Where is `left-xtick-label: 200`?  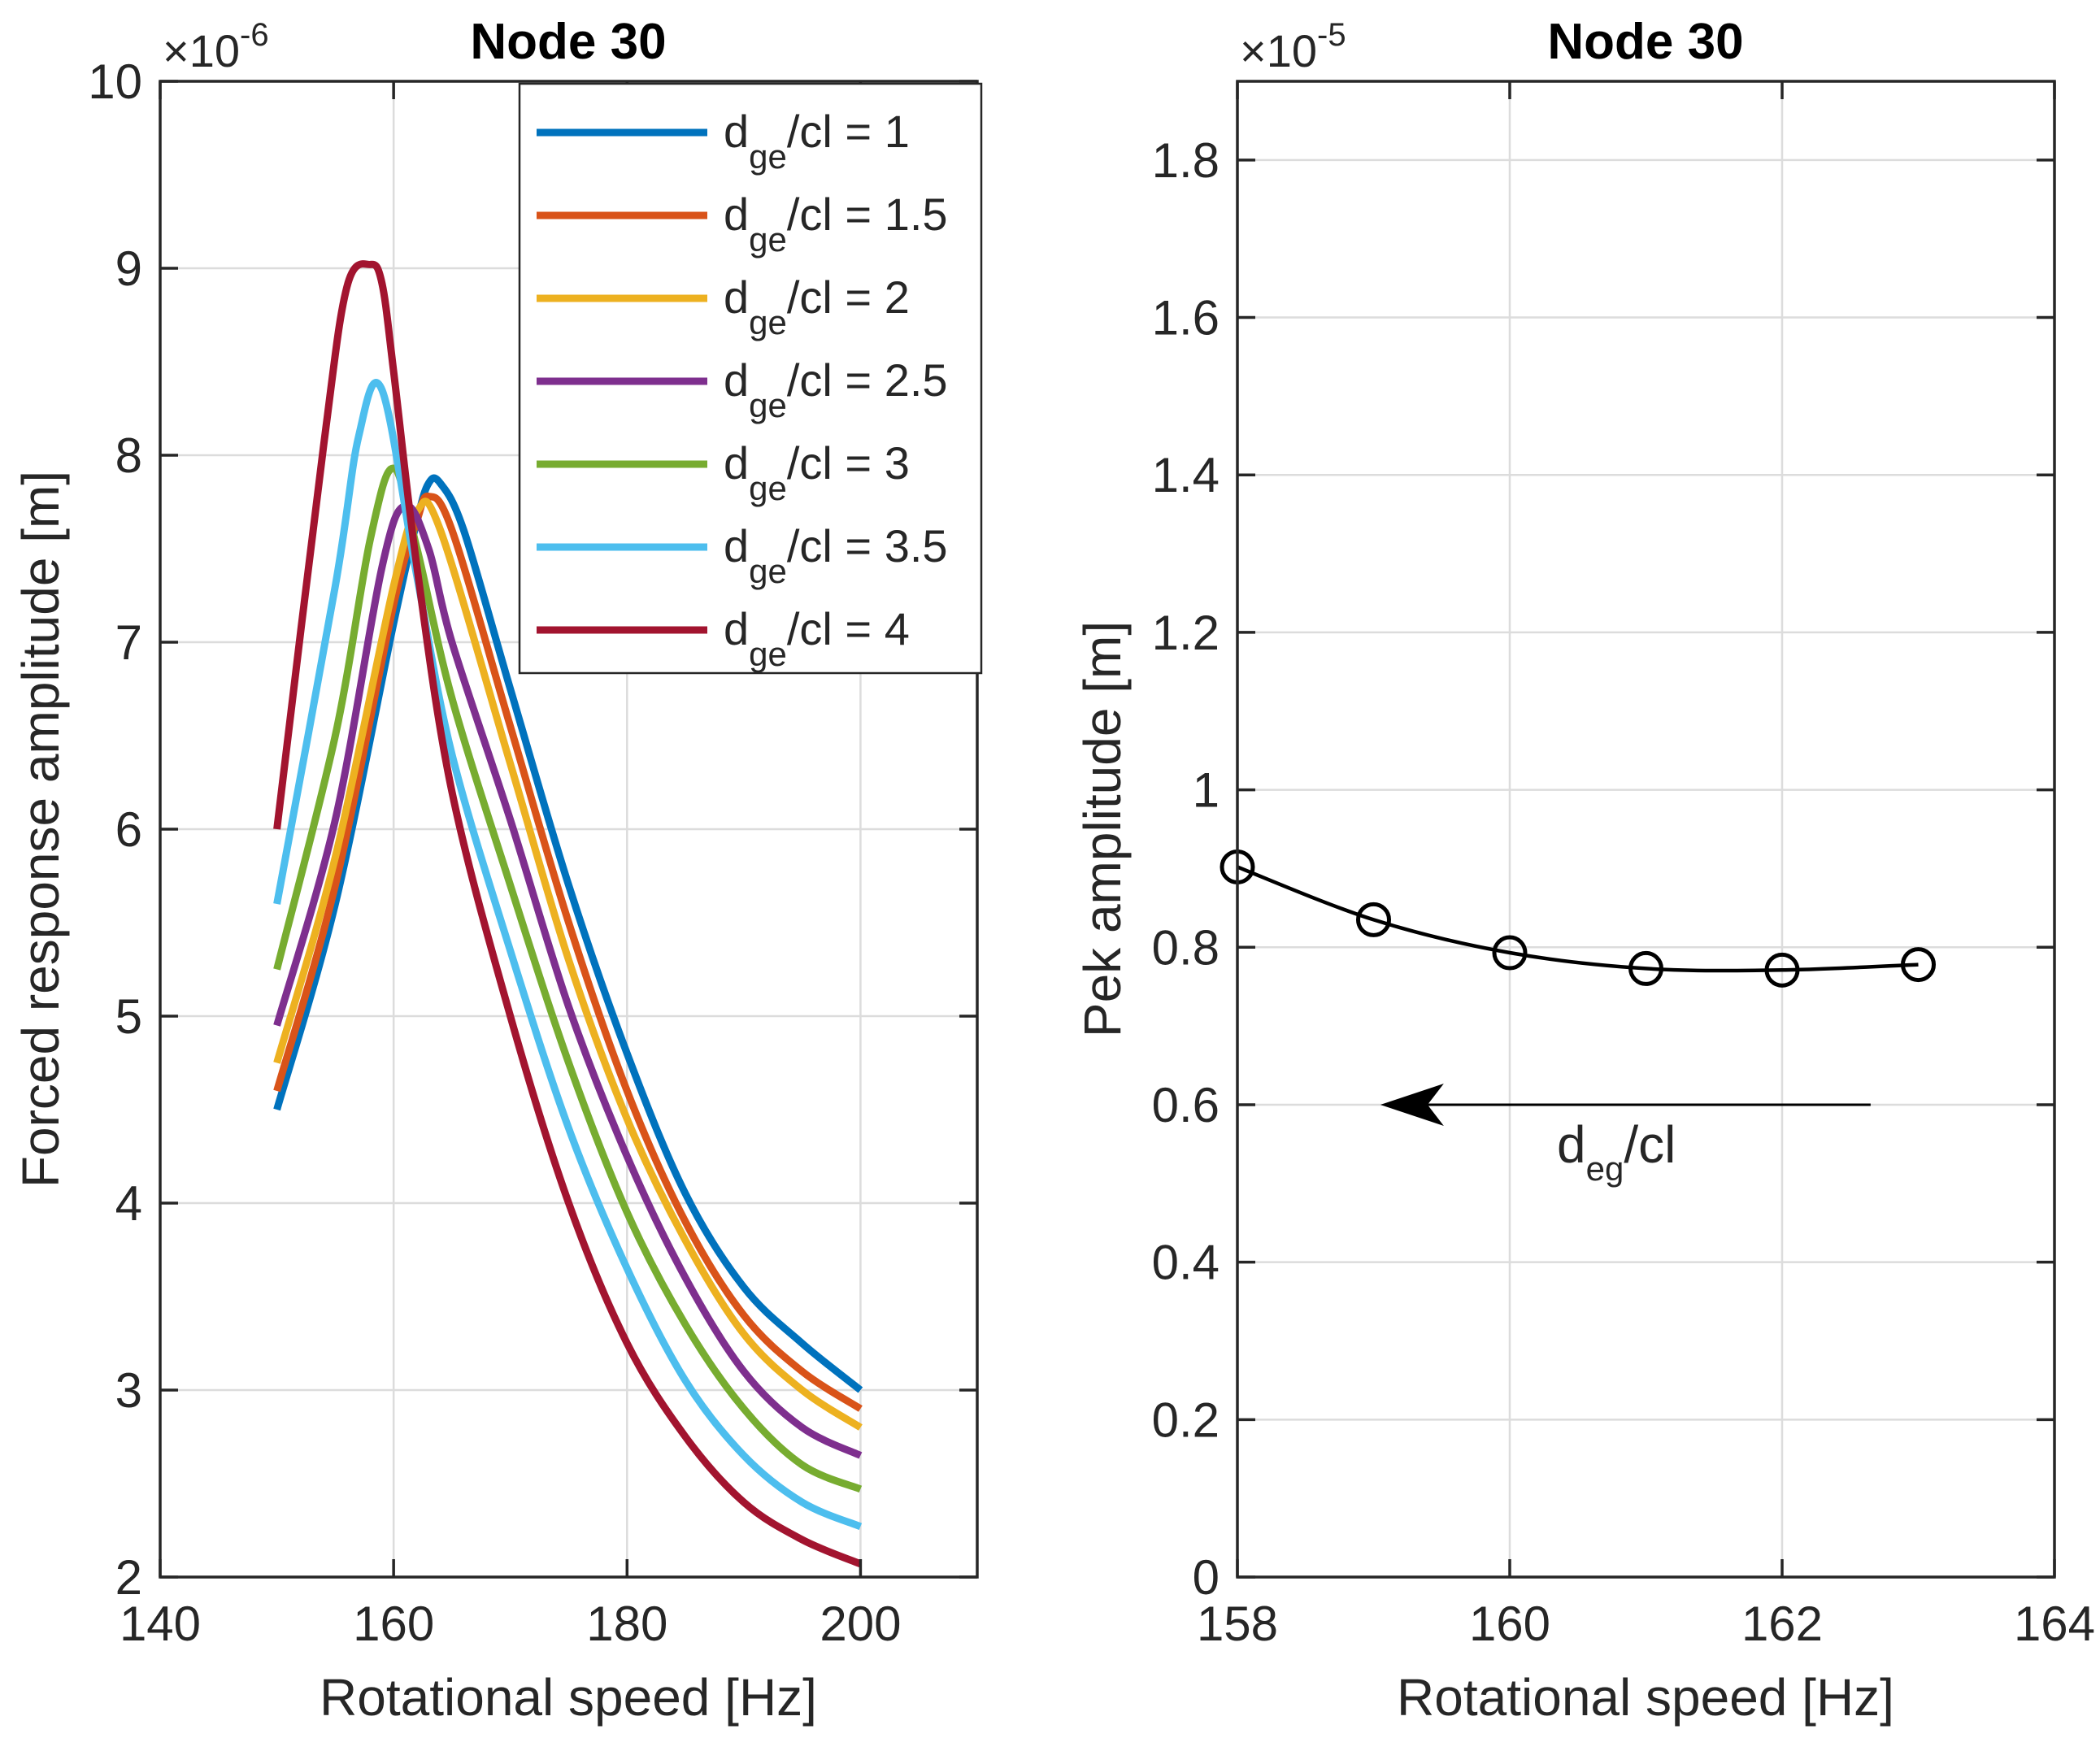 left-xtick-label: 200 is located at coordinates (860, 1624).